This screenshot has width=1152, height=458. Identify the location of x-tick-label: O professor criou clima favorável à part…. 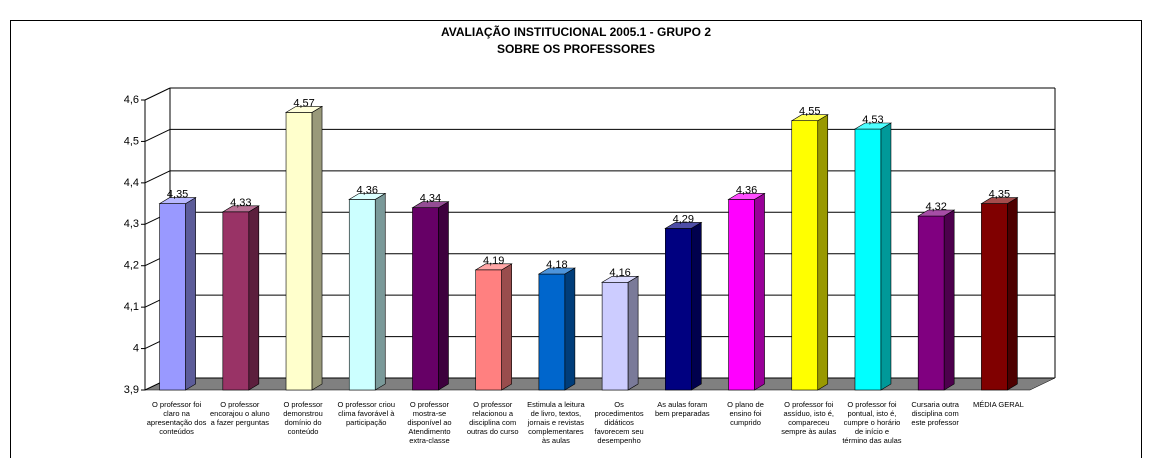
(366, 413).